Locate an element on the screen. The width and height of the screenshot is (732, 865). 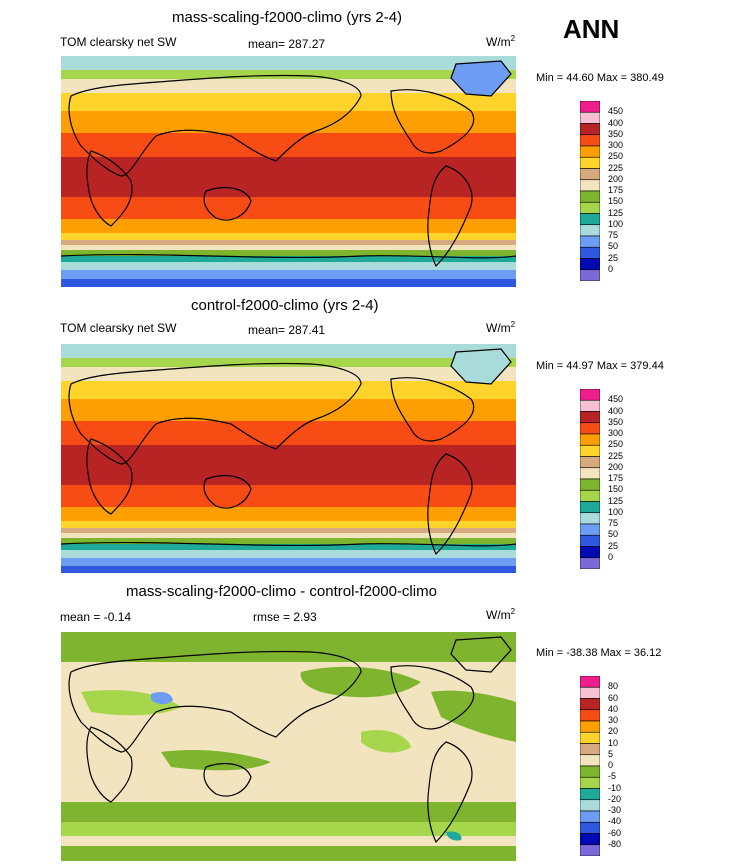
colorbar-tick-label: 300 is located at coordinates (616, 433).